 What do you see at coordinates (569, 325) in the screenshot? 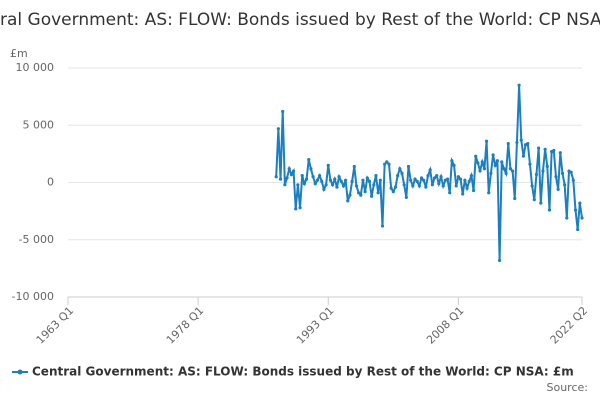
I see `x-tick-label: 2022 Q2` at bounding box center [569, 325].